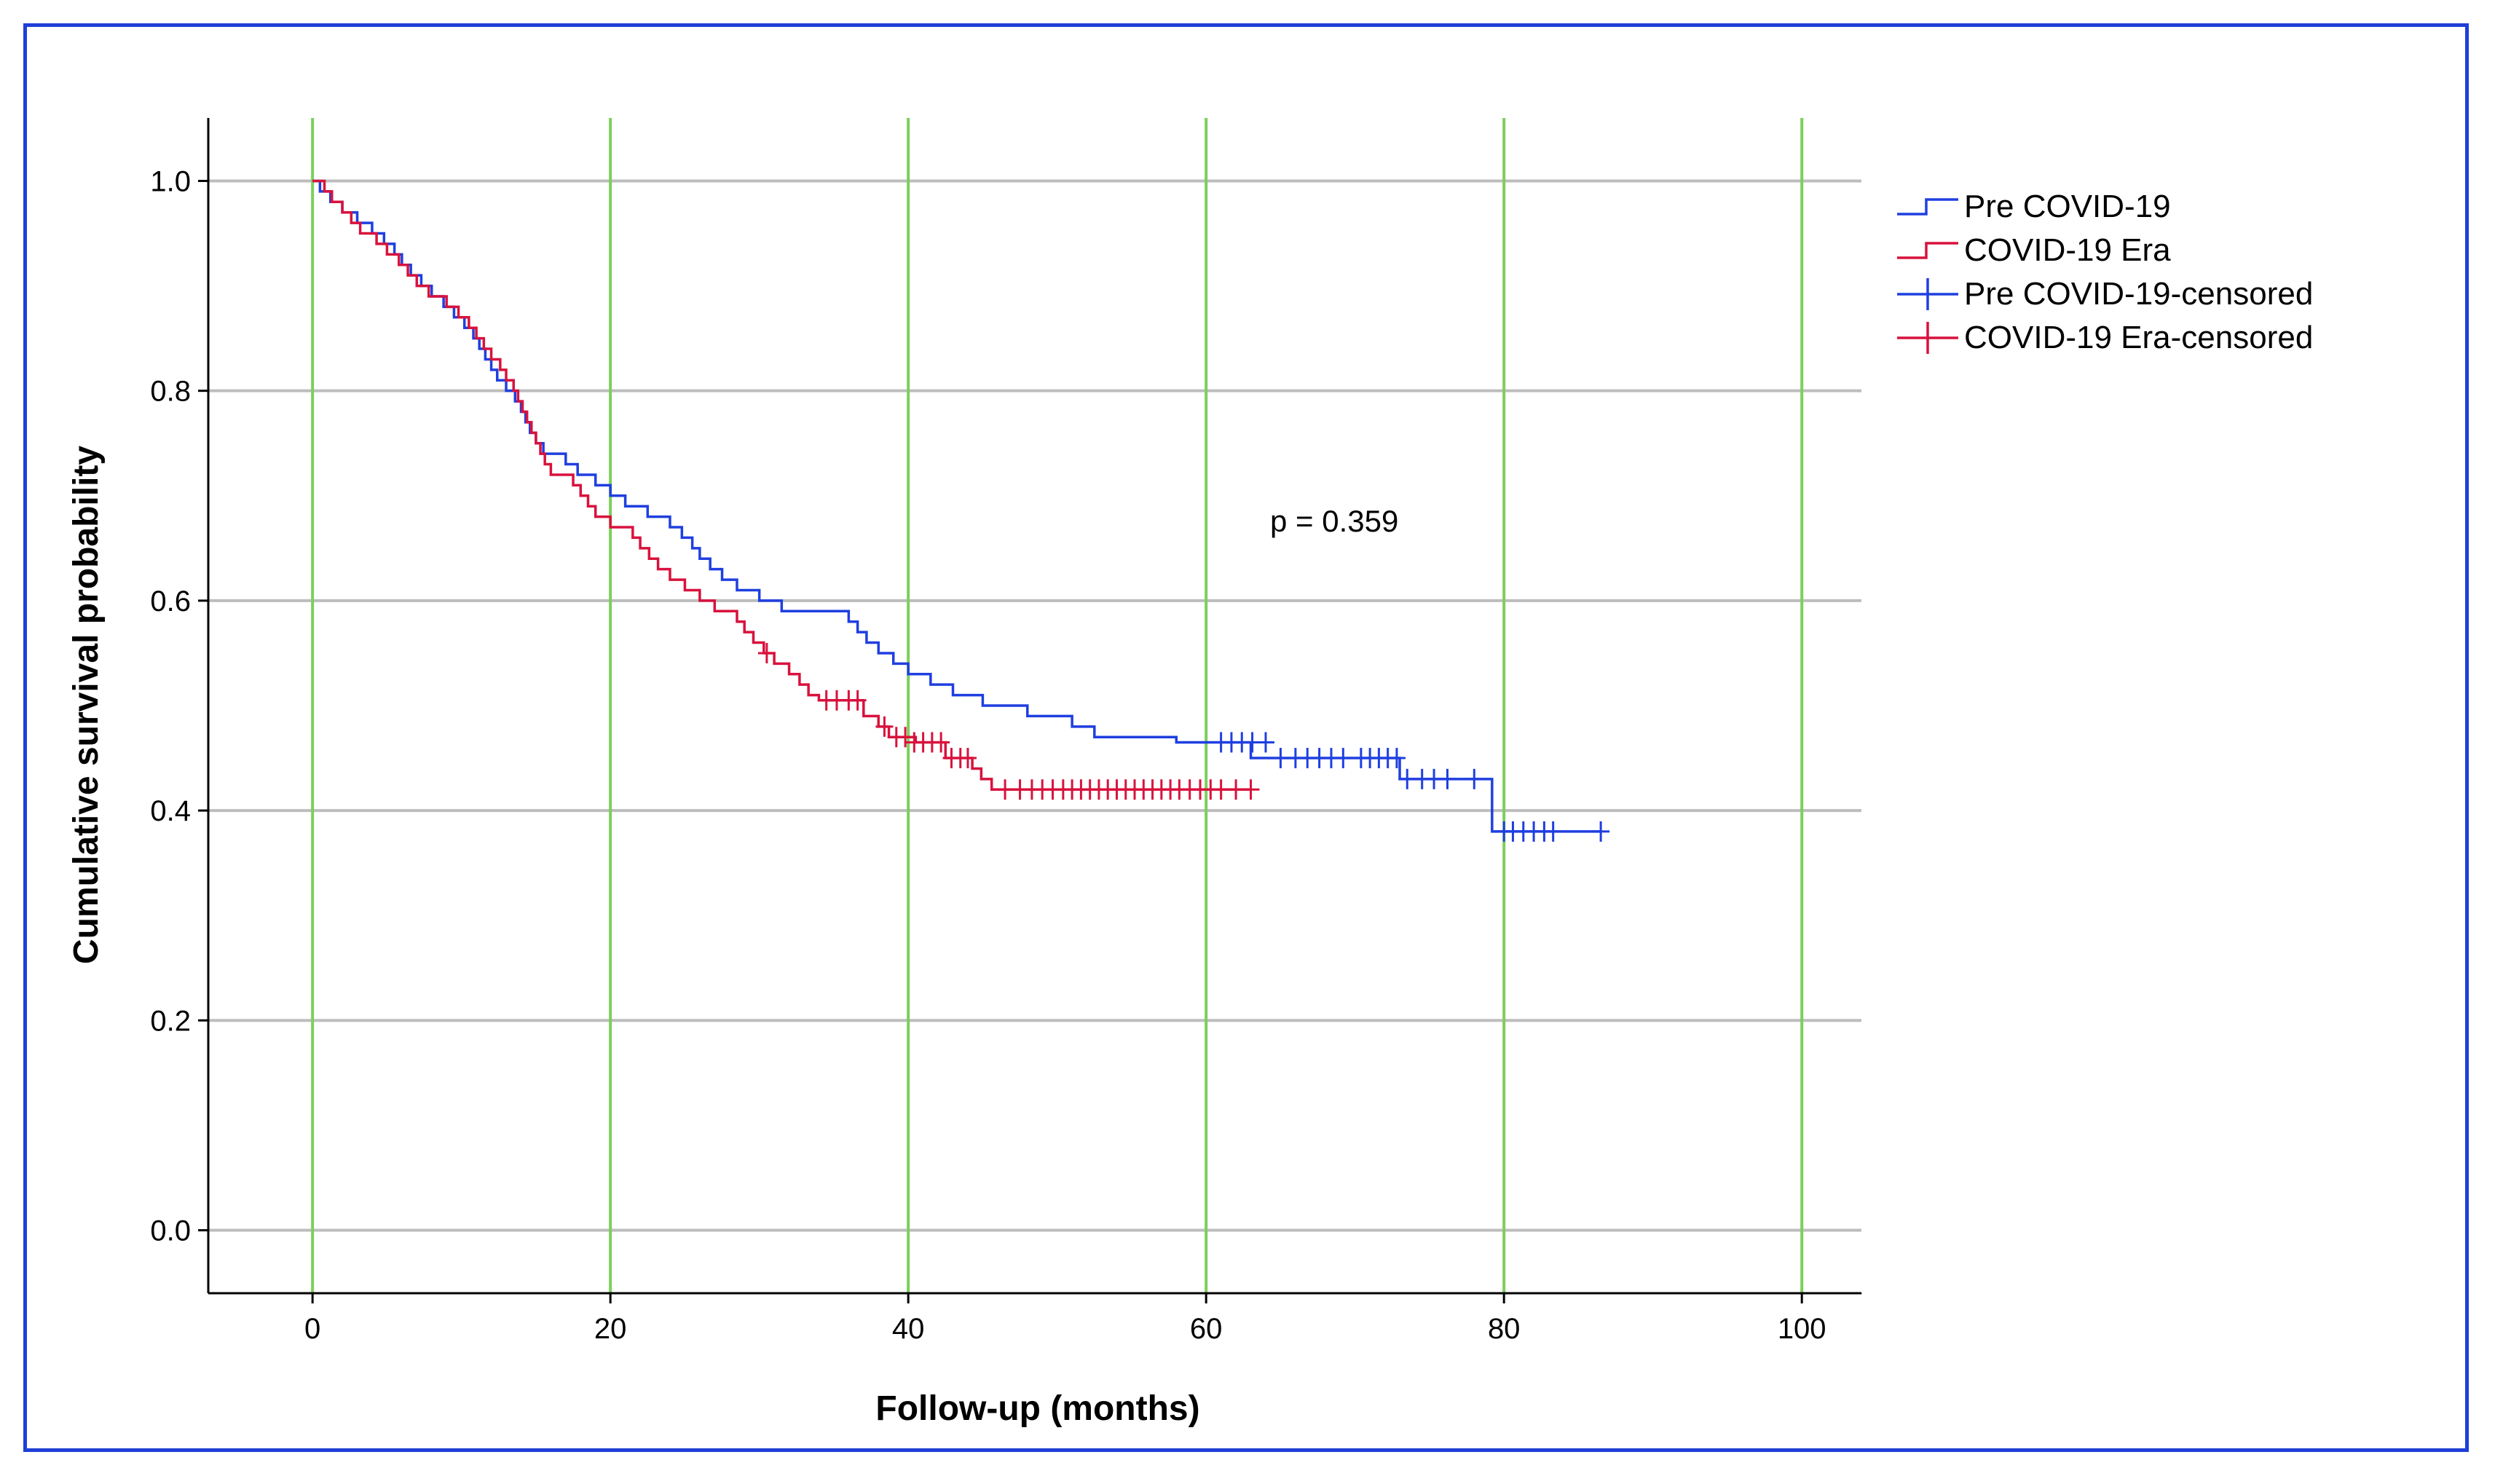 This screenshot has height=1484, width=2495. I want to click on legend-item: Pre COVID-19-censored, so click(2105, 294).